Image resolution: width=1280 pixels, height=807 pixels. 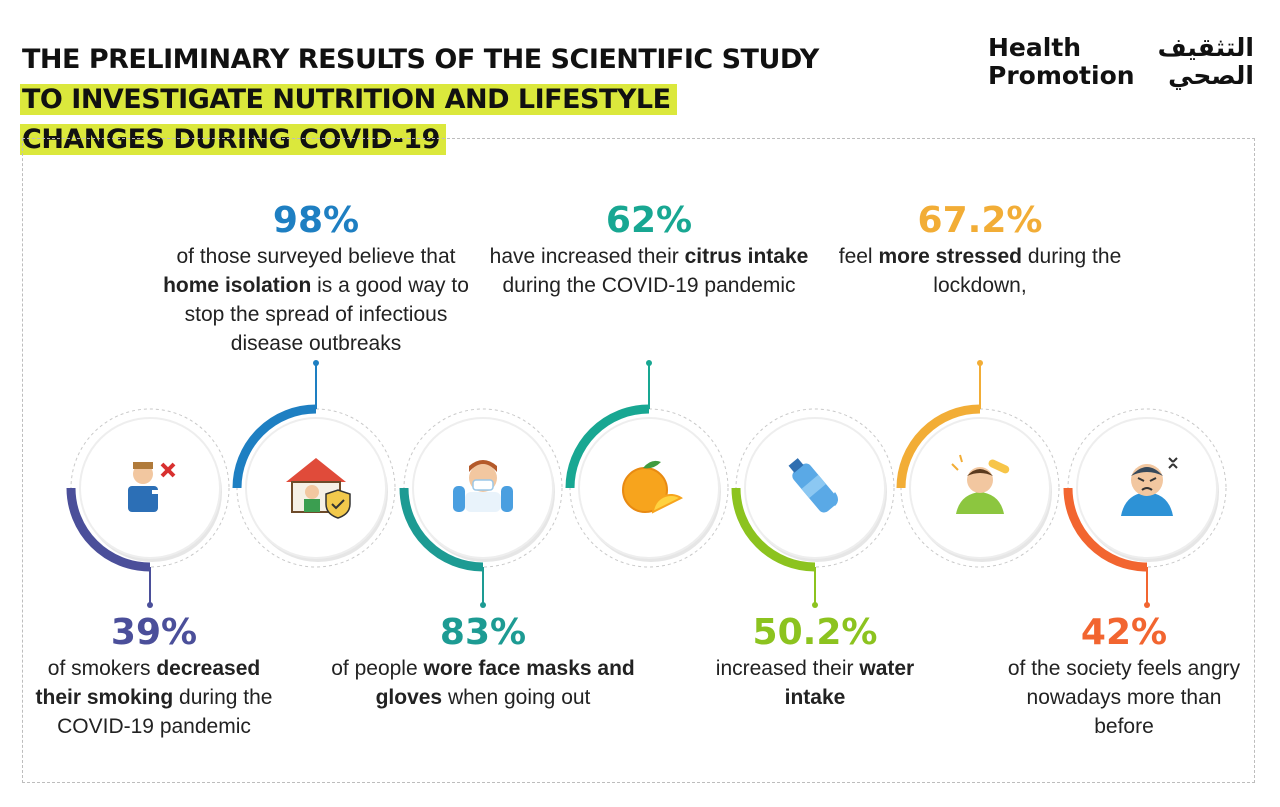 I want to click on stat-masks, so click(x=481, y=508).